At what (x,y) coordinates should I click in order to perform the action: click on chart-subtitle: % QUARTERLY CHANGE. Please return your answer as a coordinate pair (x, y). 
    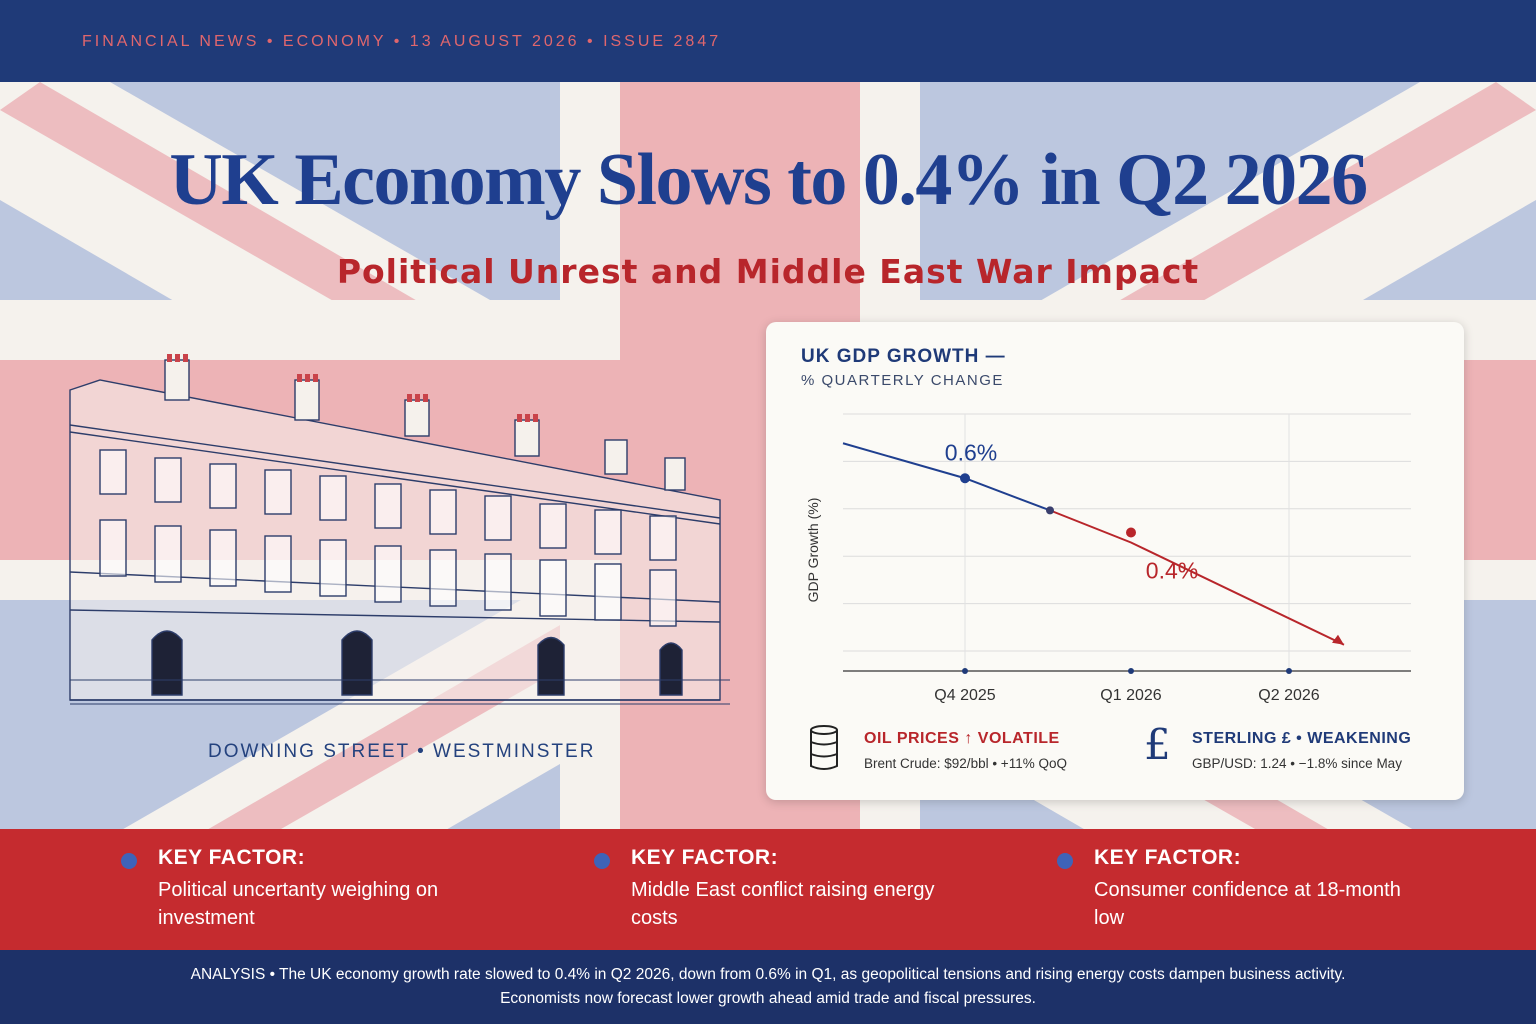
    Looking at the image, I should click on (902, 380).